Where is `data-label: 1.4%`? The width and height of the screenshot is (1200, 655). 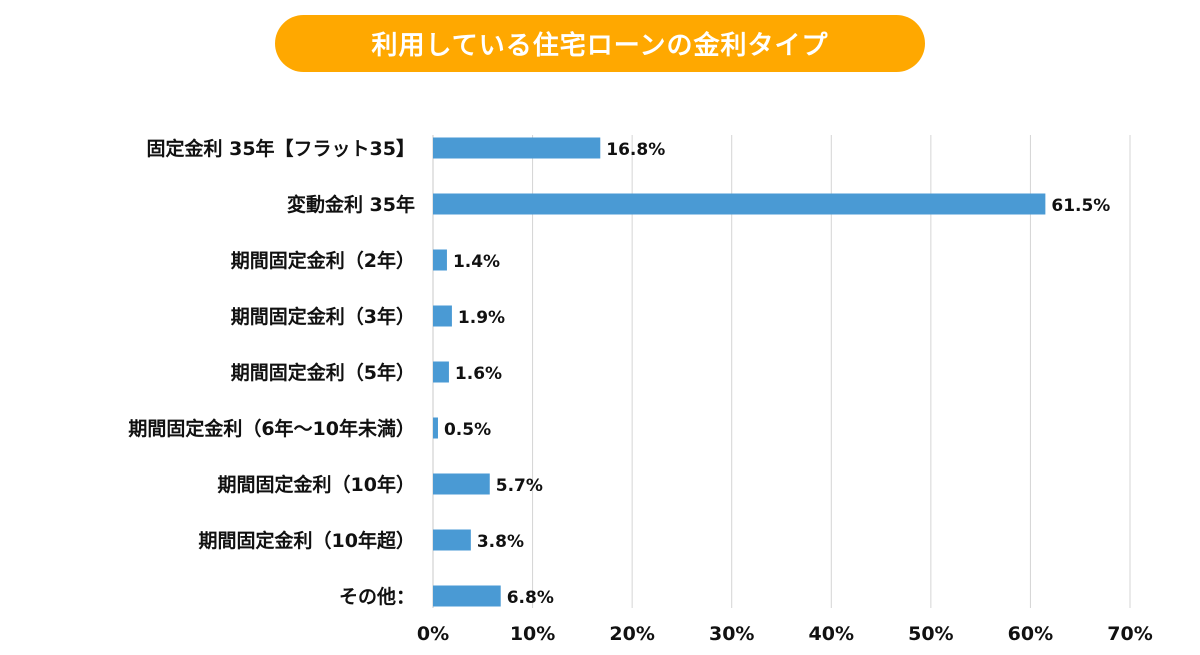
data-label: 1.4% is located at coordinates (476, 262).